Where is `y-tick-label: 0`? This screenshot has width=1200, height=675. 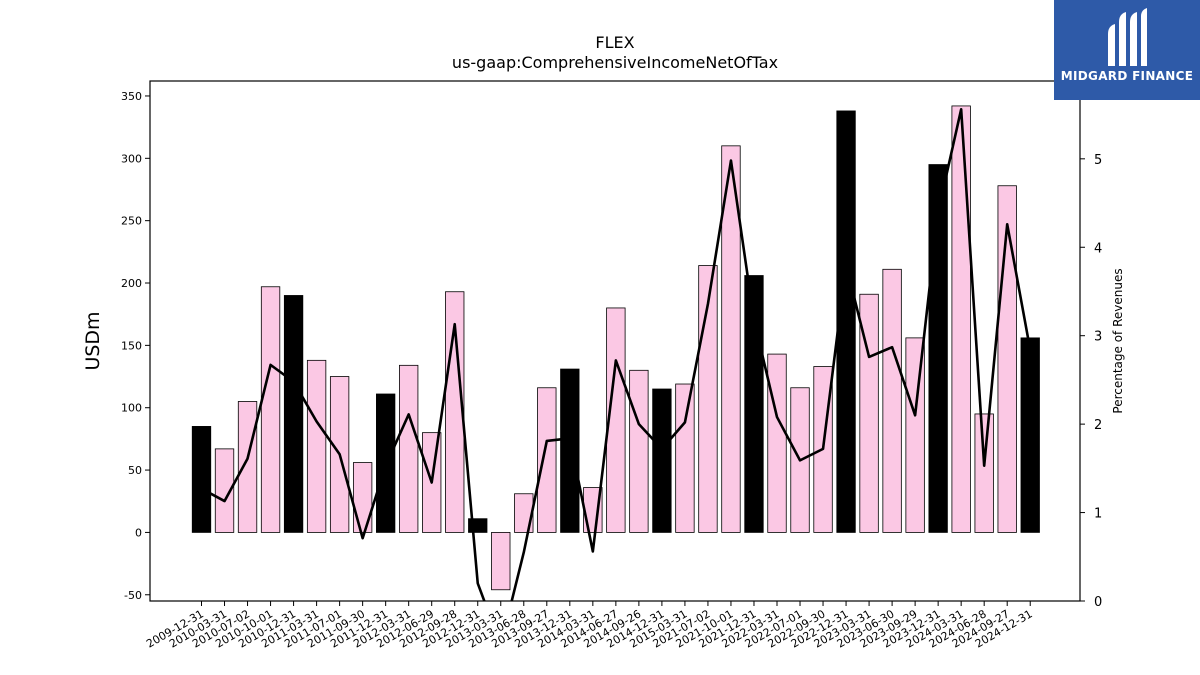 y-tick-label: 0 is located at coordinates (138, 532).